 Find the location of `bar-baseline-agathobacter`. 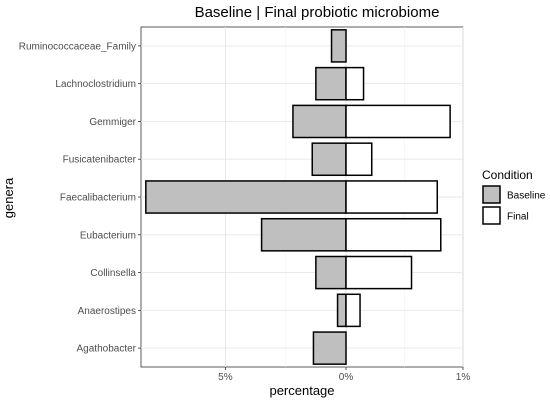

bar-baseline-agathobacter is located at coordinates (329, 348).